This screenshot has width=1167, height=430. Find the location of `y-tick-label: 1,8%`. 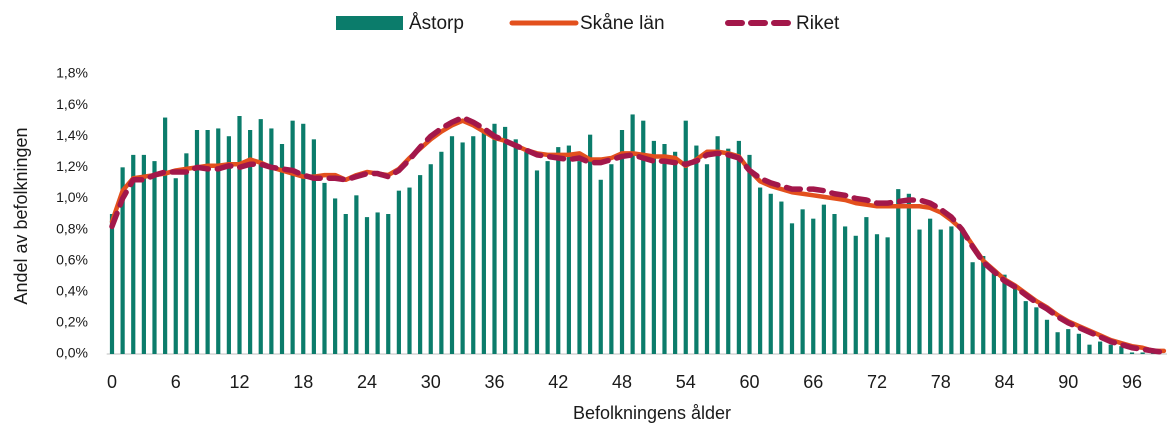

y-tick-label: 1,8% is located at coordinates (72, 73).